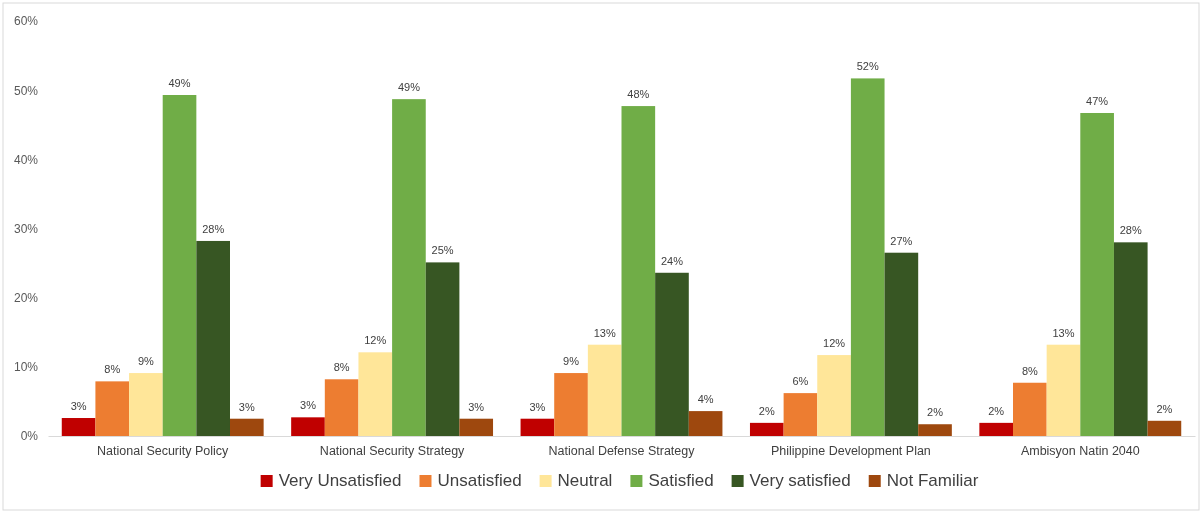 The height and width of the screenshot is (514, 1203). What do you see at coordinates (26, 298) in the screenshot?
I see `y-tick-label: 20%` at bounding box center [26, 298].